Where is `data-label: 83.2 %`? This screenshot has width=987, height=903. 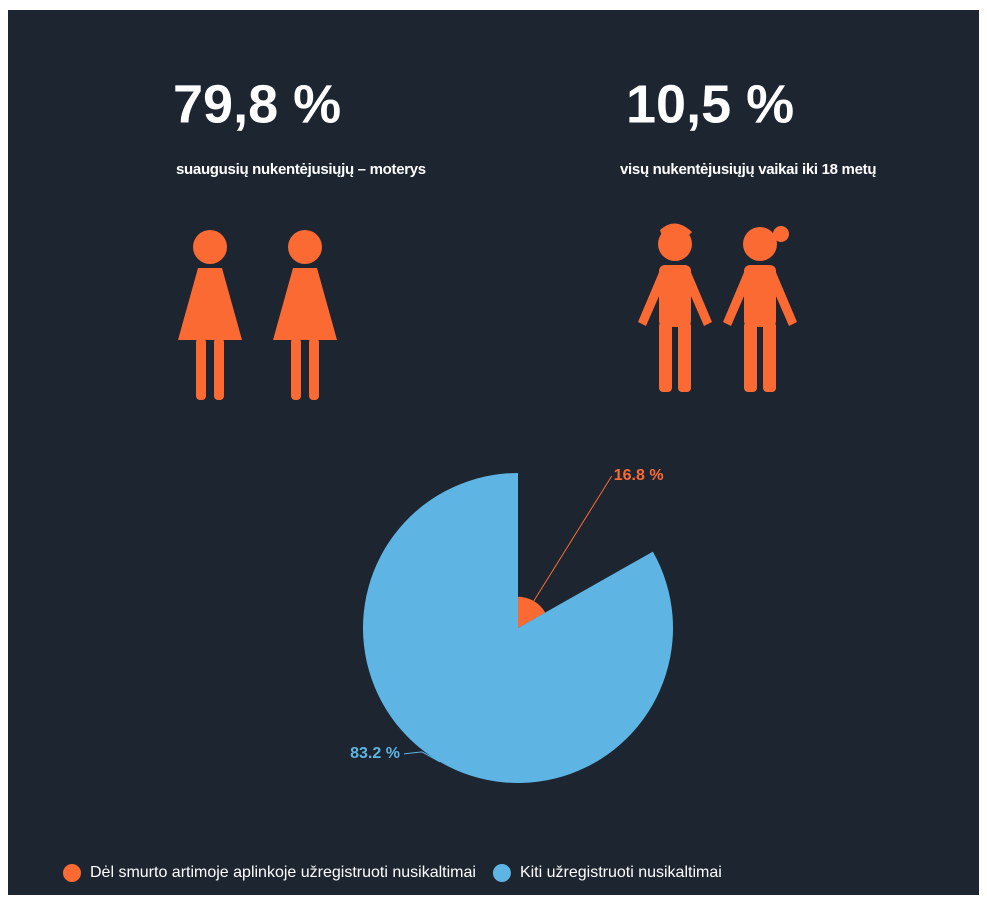
data-label: 83.2 % is located at coordinates (375, 753).